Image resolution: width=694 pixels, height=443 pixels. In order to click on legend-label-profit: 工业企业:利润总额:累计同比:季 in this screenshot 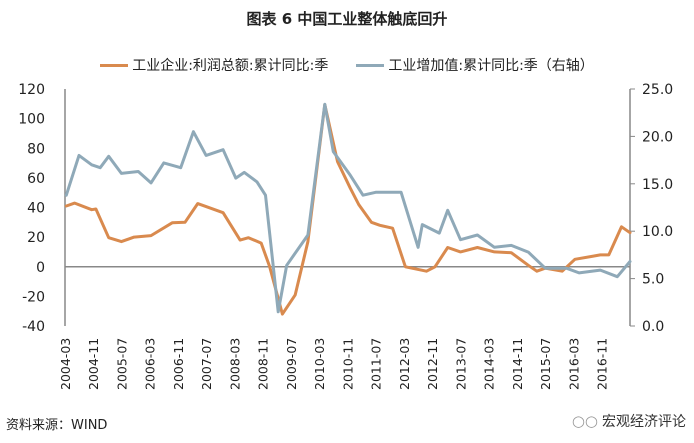, I will do `click(230, 66)`.